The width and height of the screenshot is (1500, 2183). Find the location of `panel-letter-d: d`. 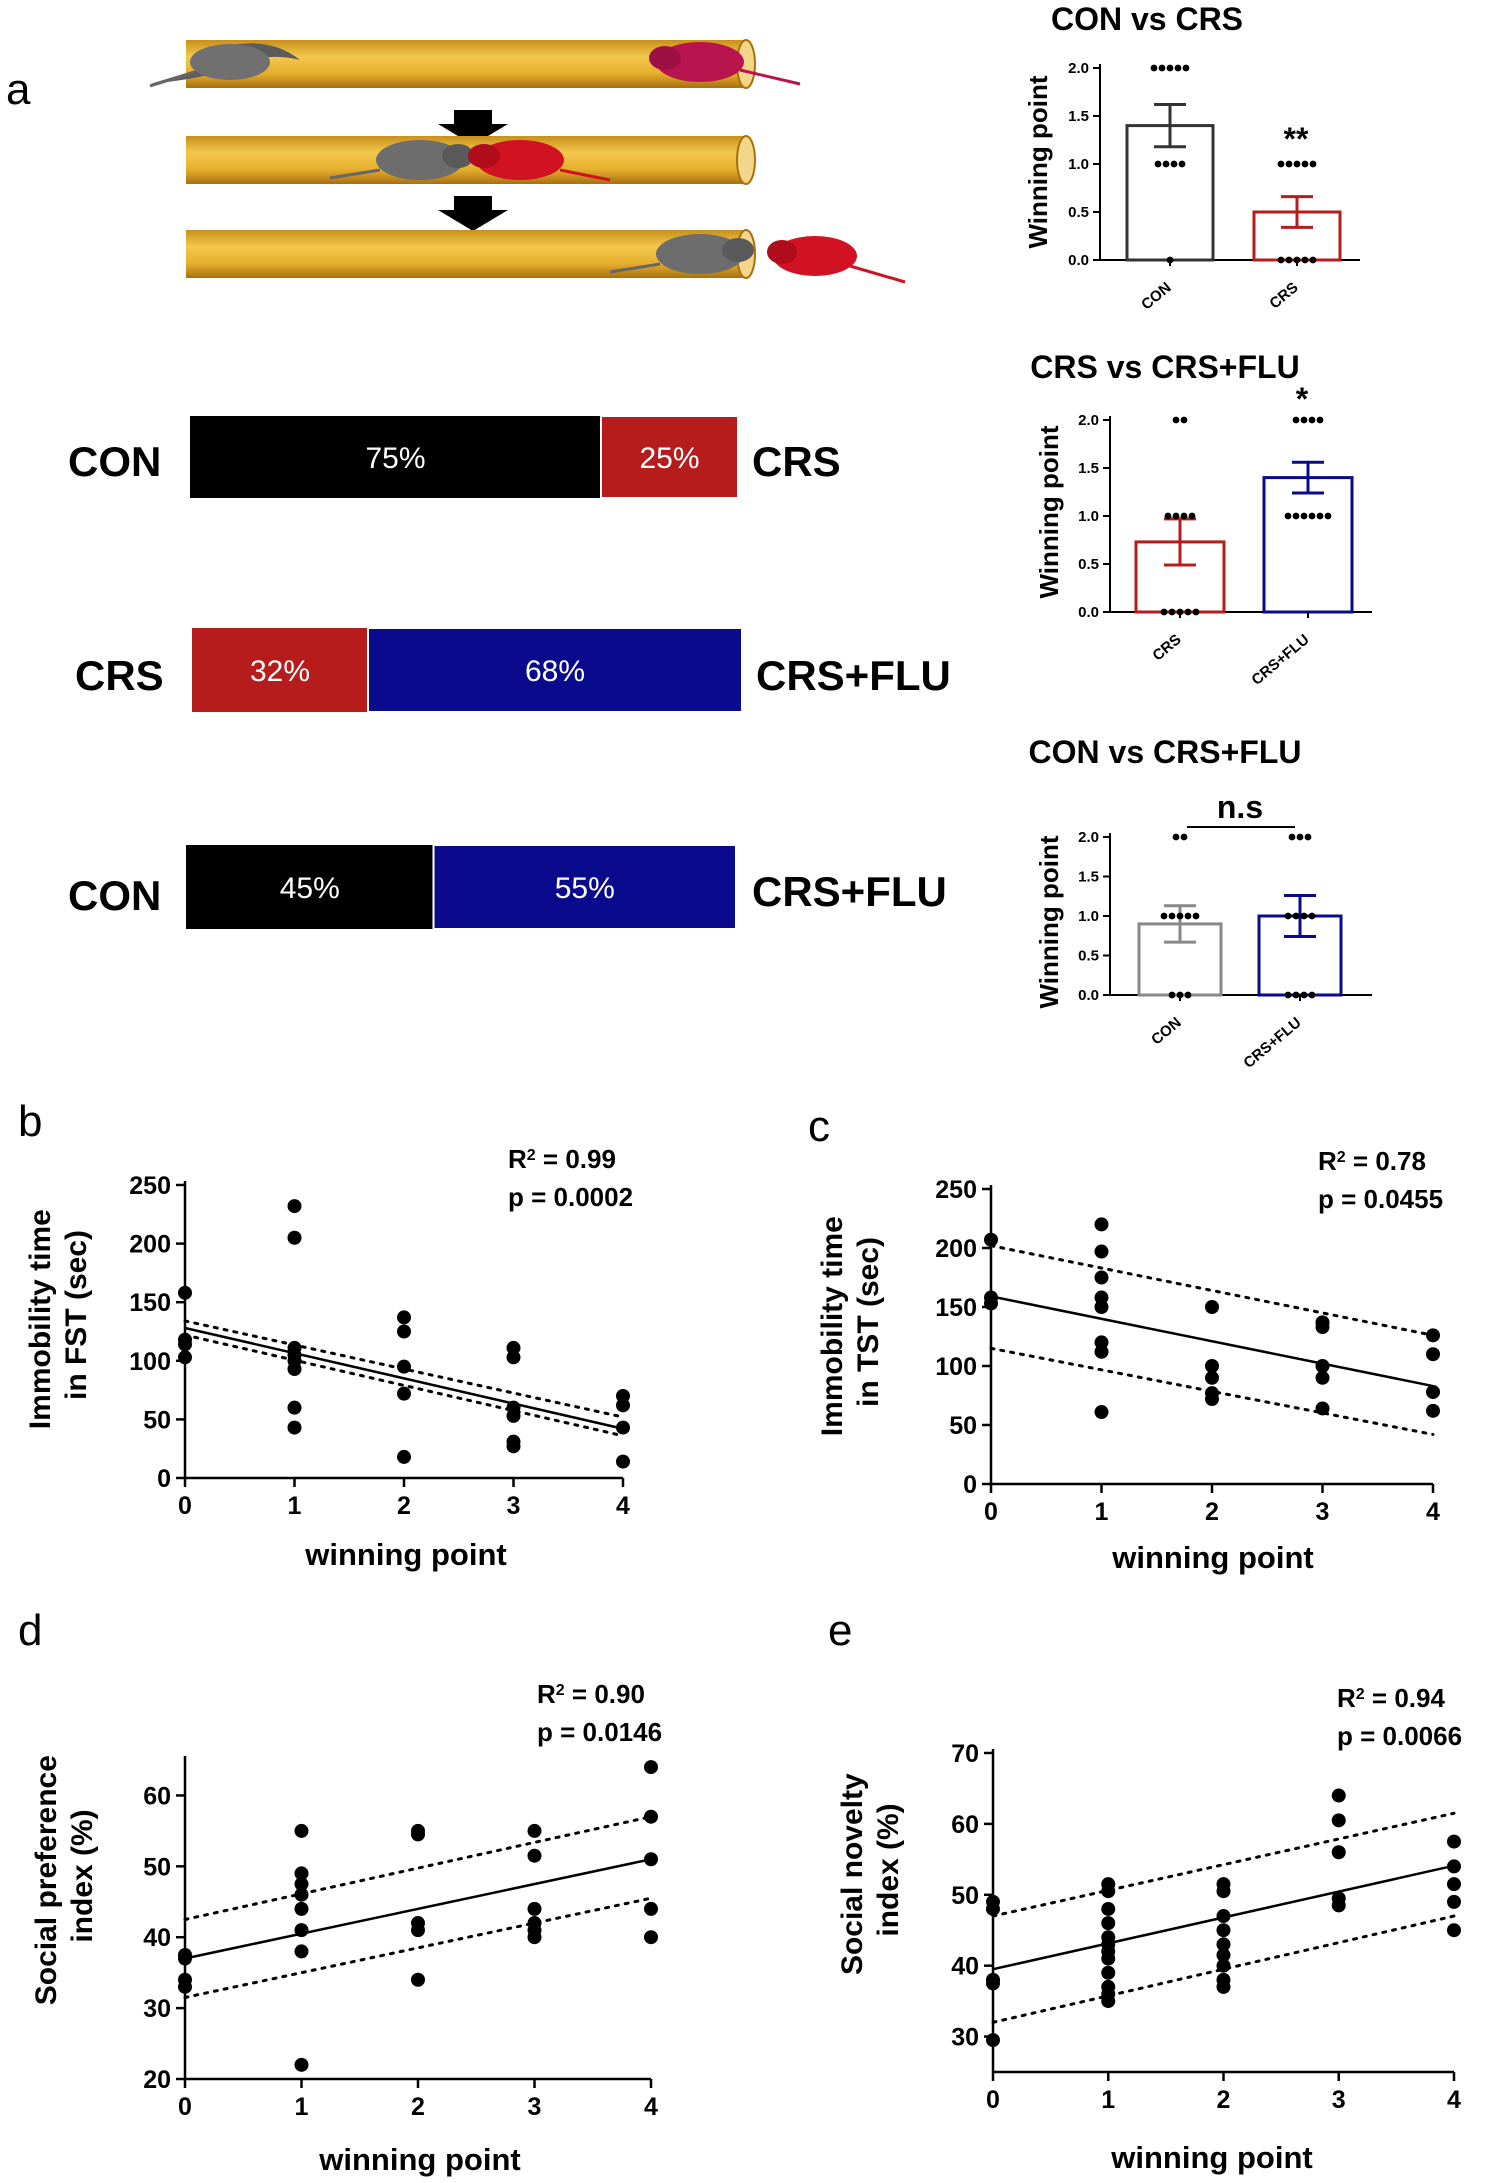

panel-letter-d: d is located at coordinates (30, 1630).